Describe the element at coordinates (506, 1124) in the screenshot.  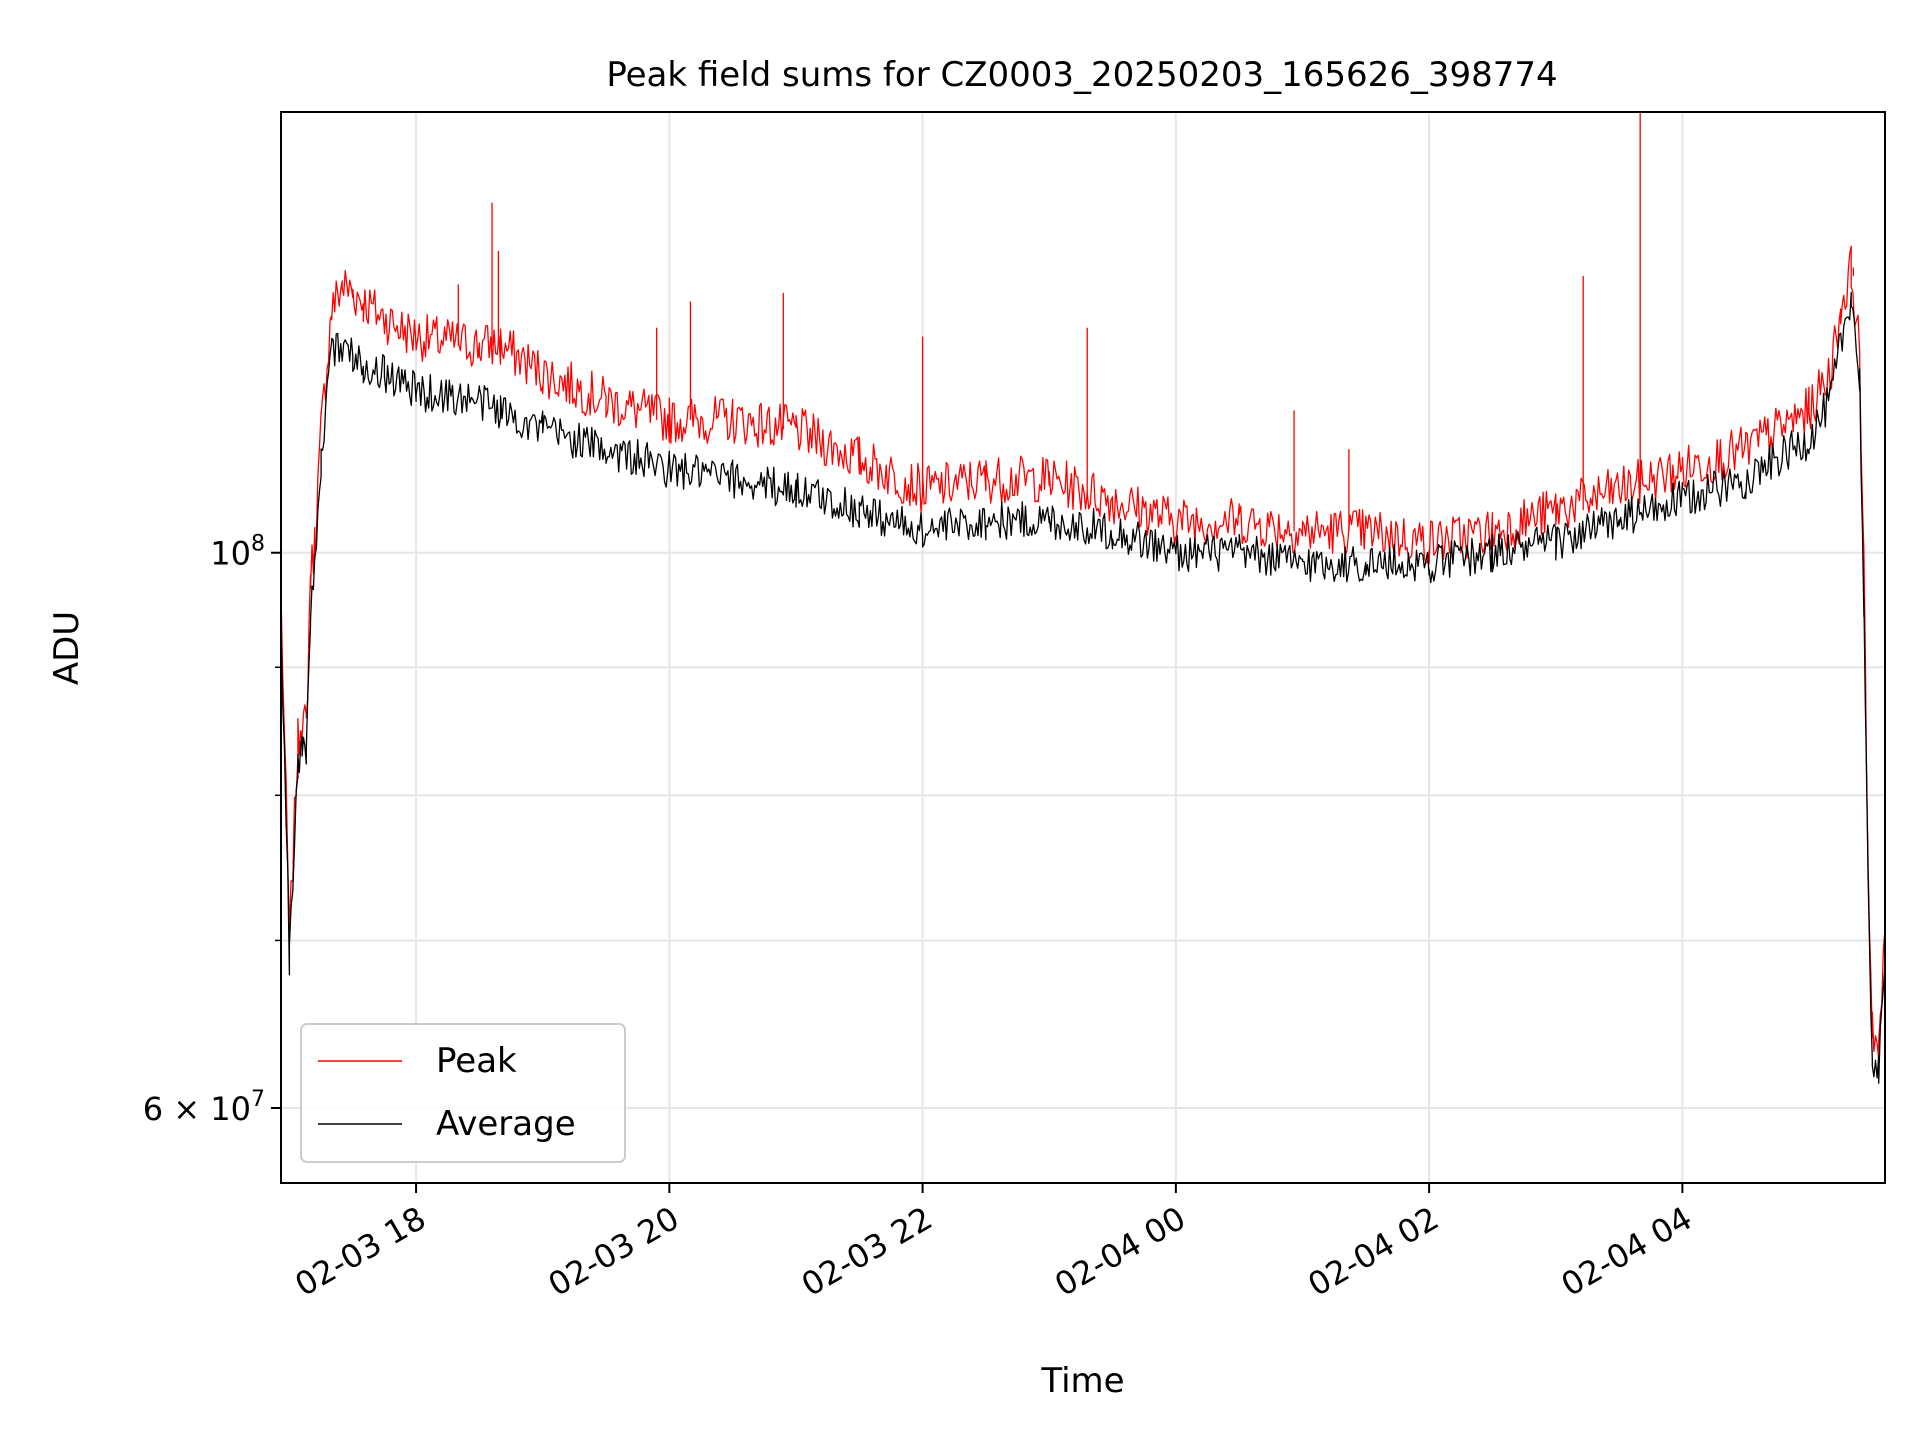
I see `legend-label-average: Average` at that location.